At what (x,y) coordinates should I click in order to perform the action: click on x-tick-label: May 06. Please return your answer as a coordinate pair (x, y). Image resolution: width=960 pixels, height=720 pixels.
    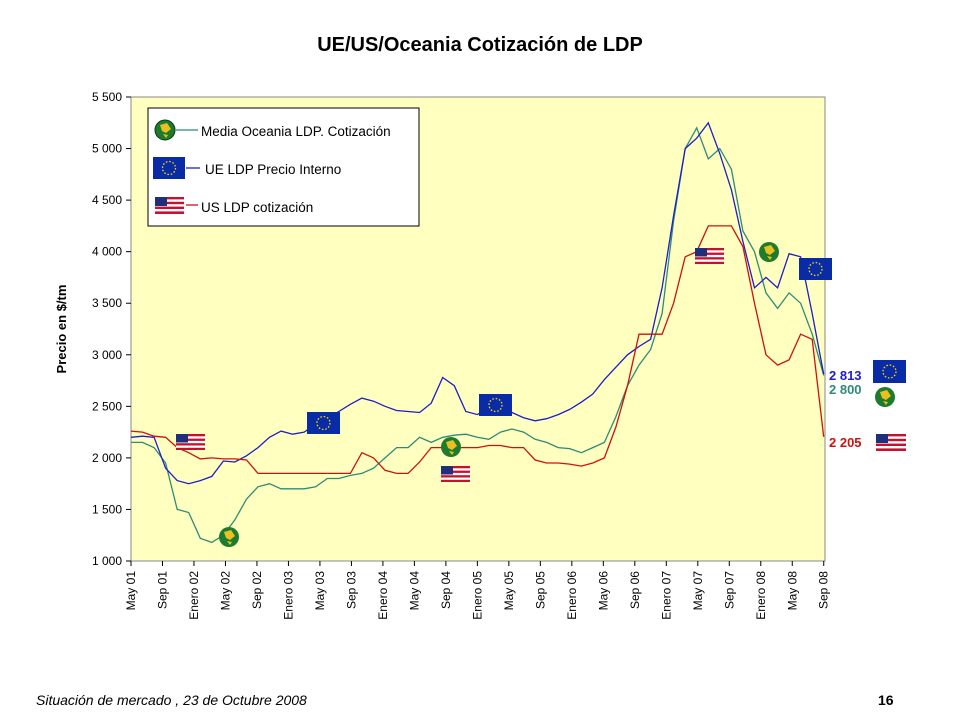
    Looking at the image, I should click on (603, 591).